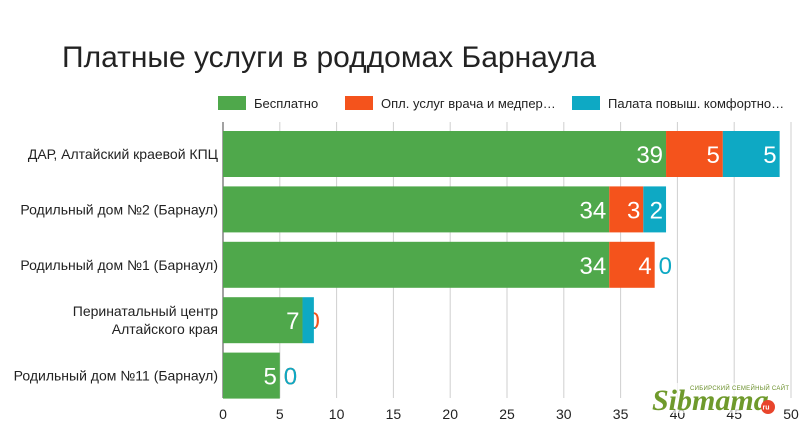 The height and width of the screenshot is (440, 800). What do you see at coordinates (145, 311) in the screenshot?
I see `category-label: Перинатальный центр` at bounding box center [145, 311].